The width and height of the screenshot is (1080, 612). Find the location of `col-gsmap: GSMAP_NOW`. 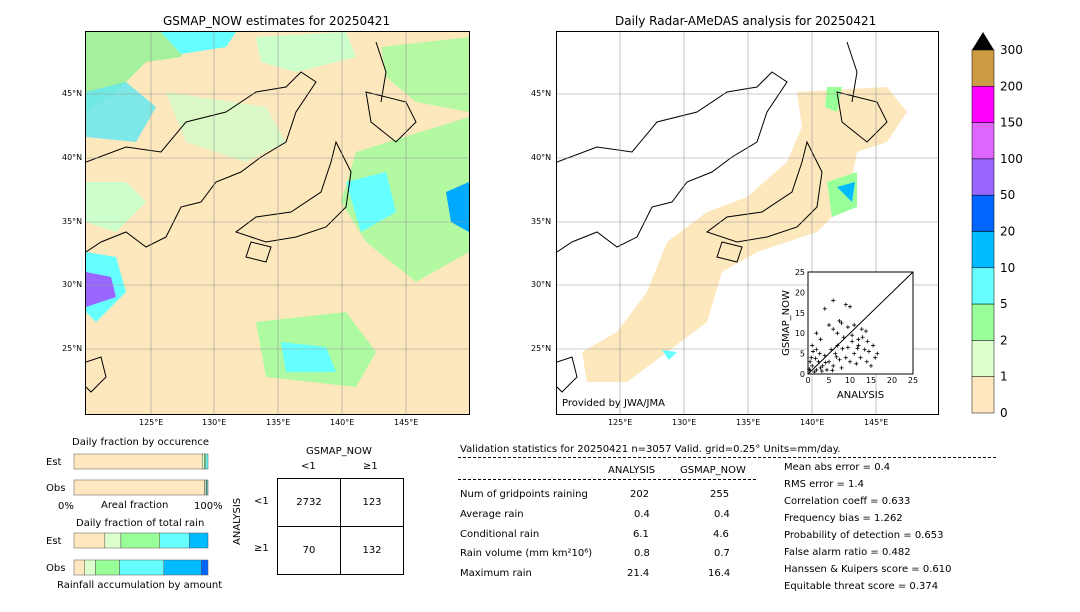

col-gsmap: GSMAP_NOW is located at coordinates (713, 470).